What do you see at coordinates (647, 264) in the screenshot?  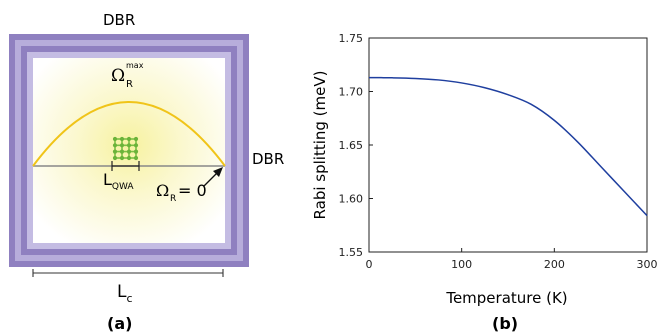 I see `x-tick-label: 300` at bounding box center [647, 264].